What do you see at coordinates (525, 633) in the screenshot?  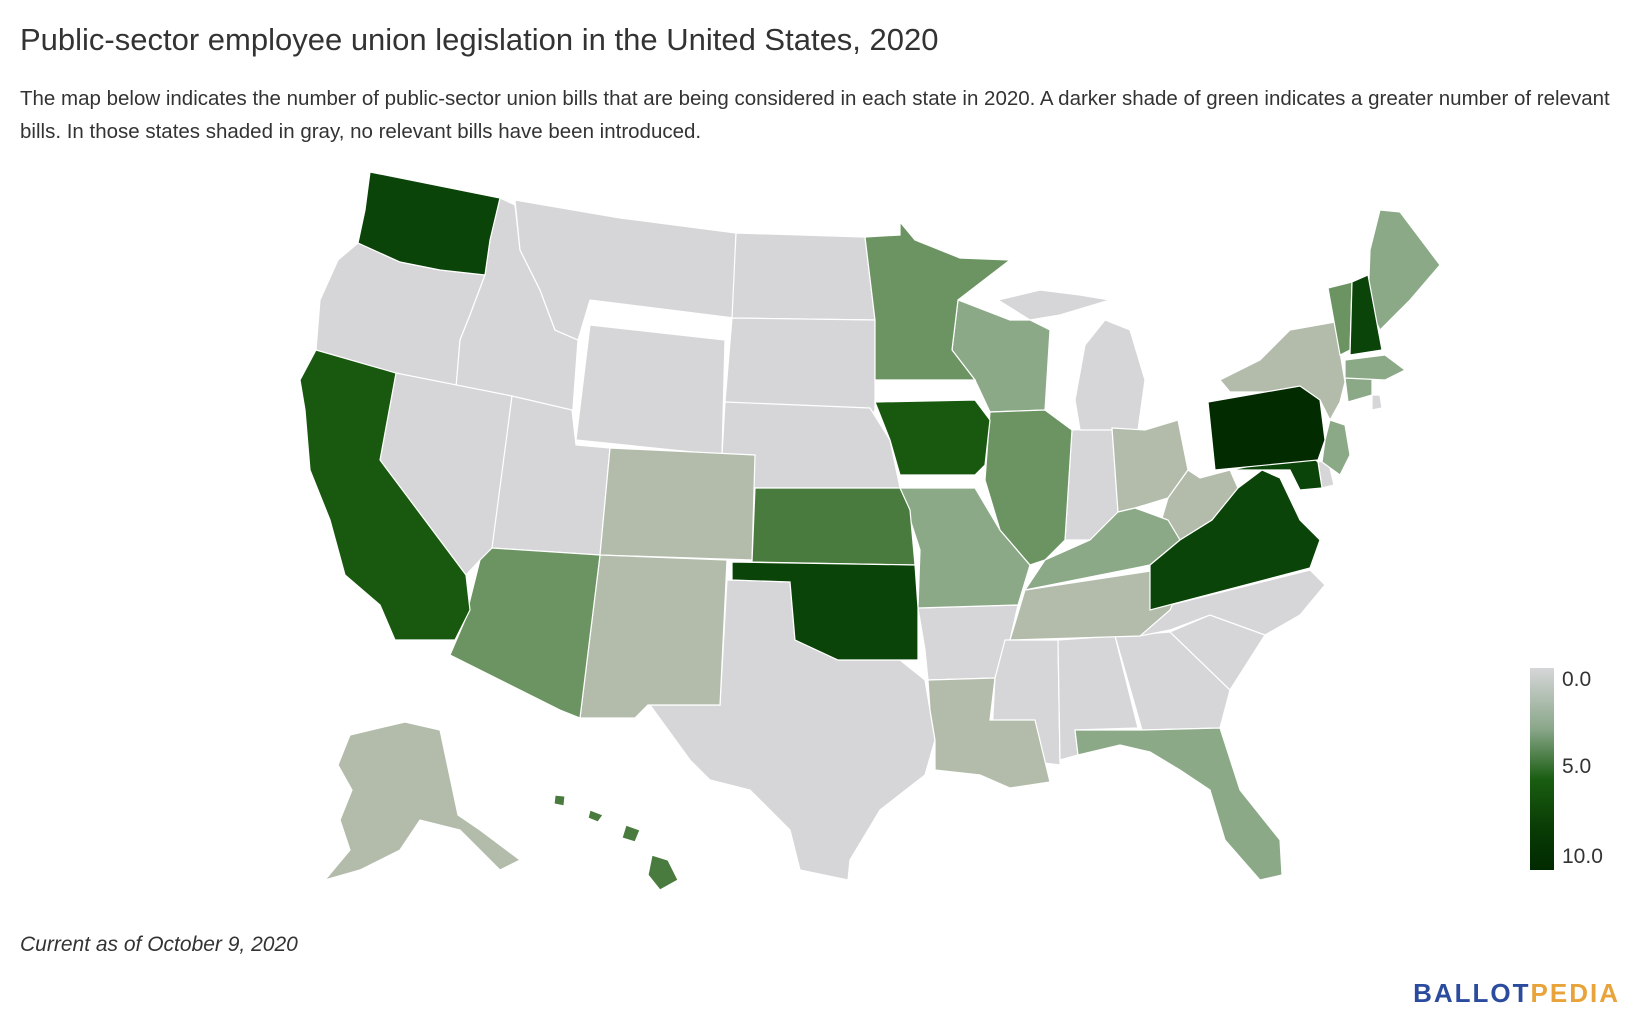 I see `state-arizona` at bounding box center [525, 633].